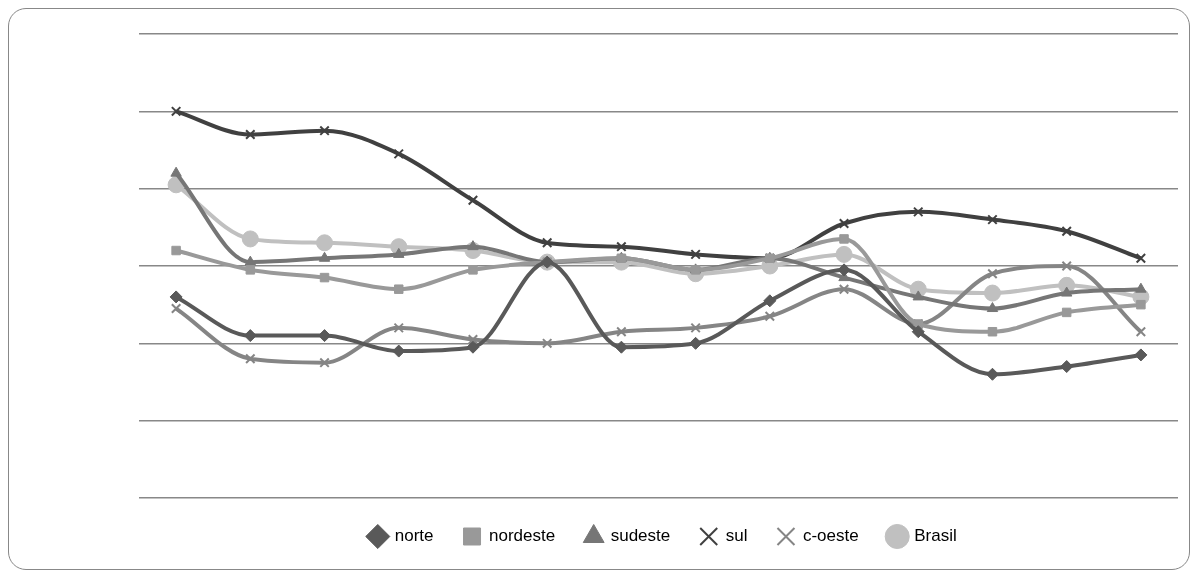  What do you see at coordinates (935, 536) in the screenshot?
I see `legend-label: Brasil` at bounding box center [935, 536].